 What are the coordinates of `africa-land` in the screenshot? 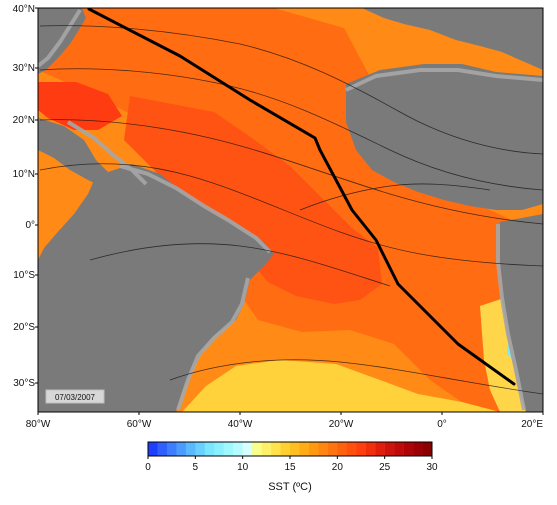 It's located at (444, 137).